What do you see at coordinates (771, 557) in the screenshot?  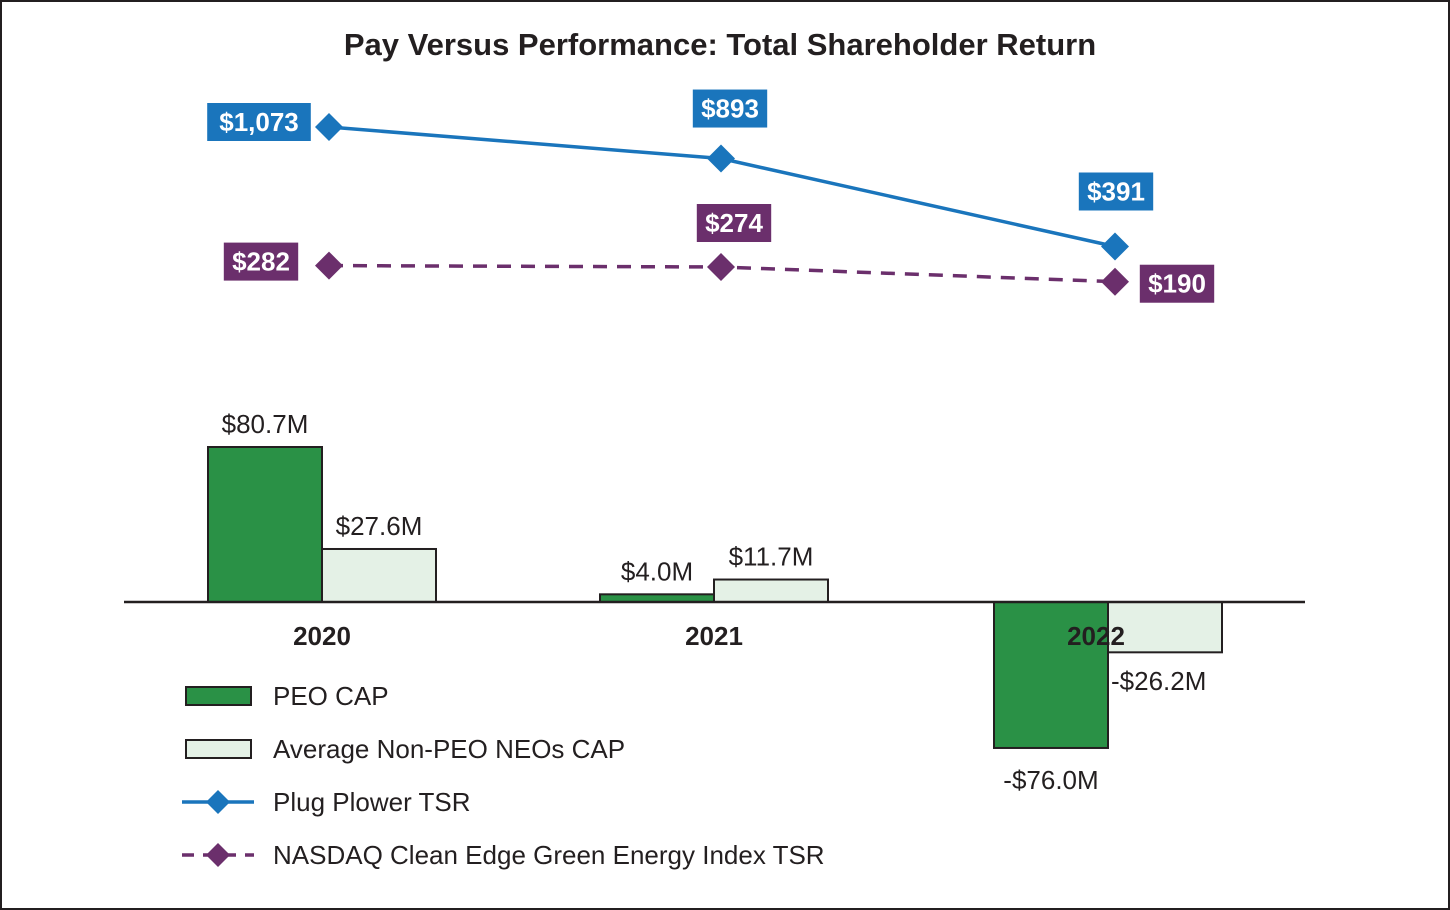 I see `bar-value-label: $11.7M` at bounding box center [771, 557].